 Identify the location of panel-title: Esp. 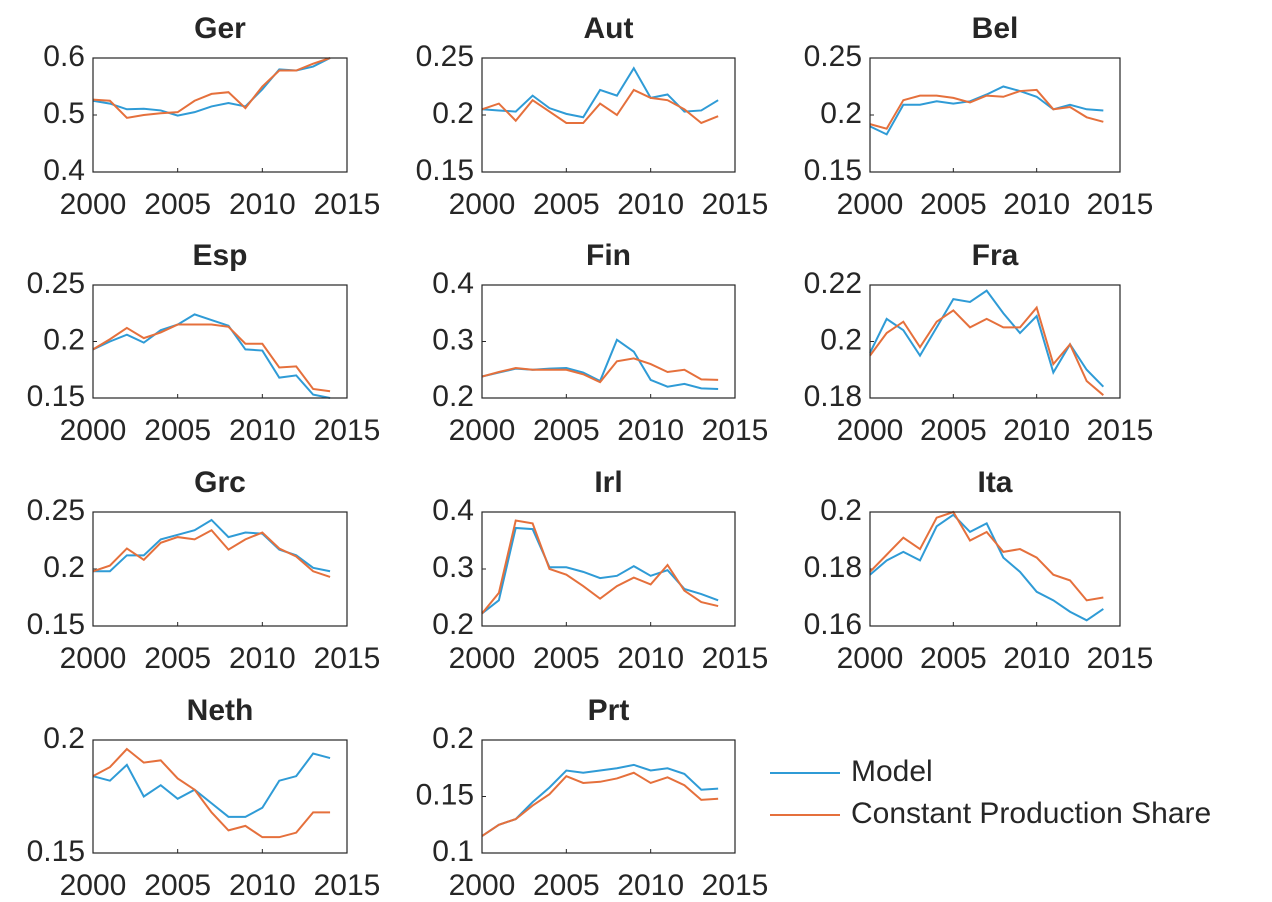
(219, 255).